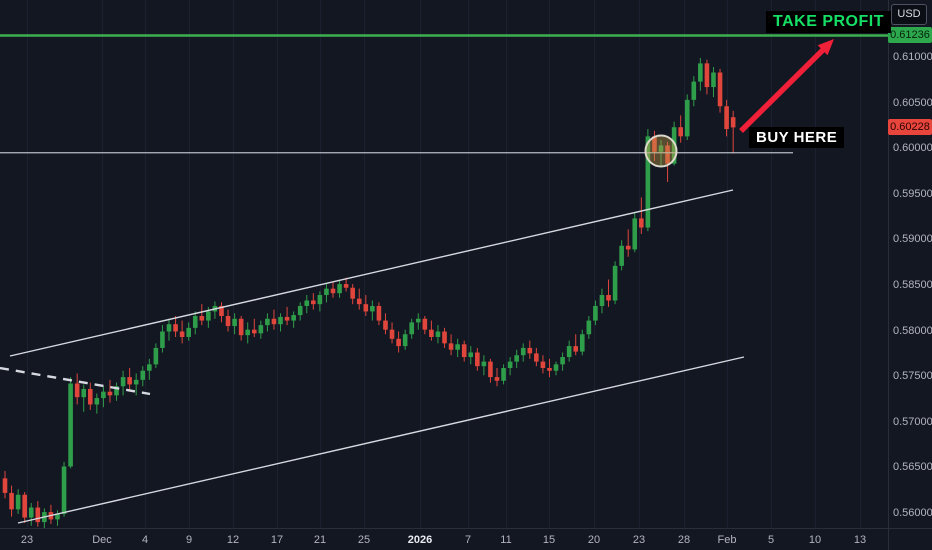  I want to click on time-tick-label: 5, so click(771, 540).